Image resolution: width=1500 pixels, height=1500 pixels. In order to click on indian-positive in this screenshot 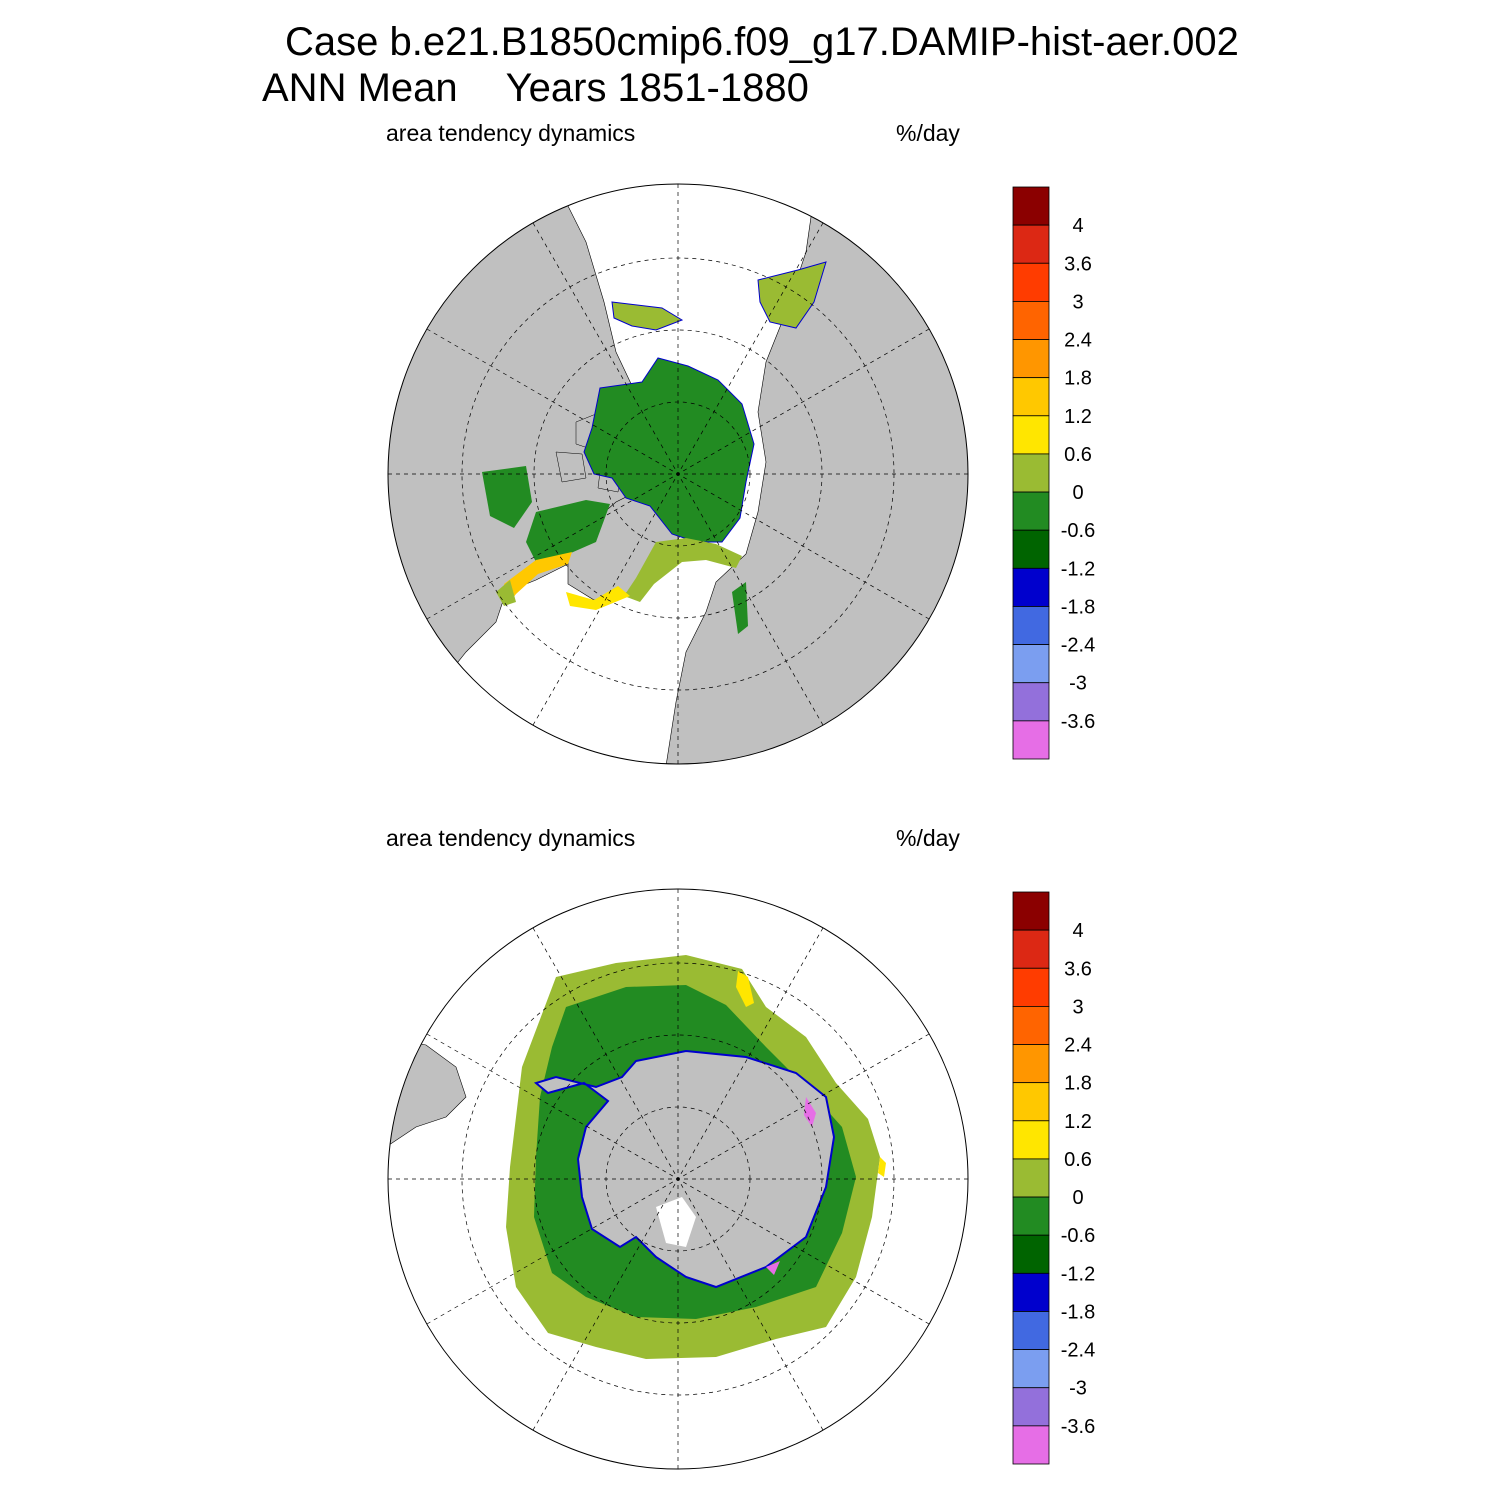, I will do `click(882, 1167)`.